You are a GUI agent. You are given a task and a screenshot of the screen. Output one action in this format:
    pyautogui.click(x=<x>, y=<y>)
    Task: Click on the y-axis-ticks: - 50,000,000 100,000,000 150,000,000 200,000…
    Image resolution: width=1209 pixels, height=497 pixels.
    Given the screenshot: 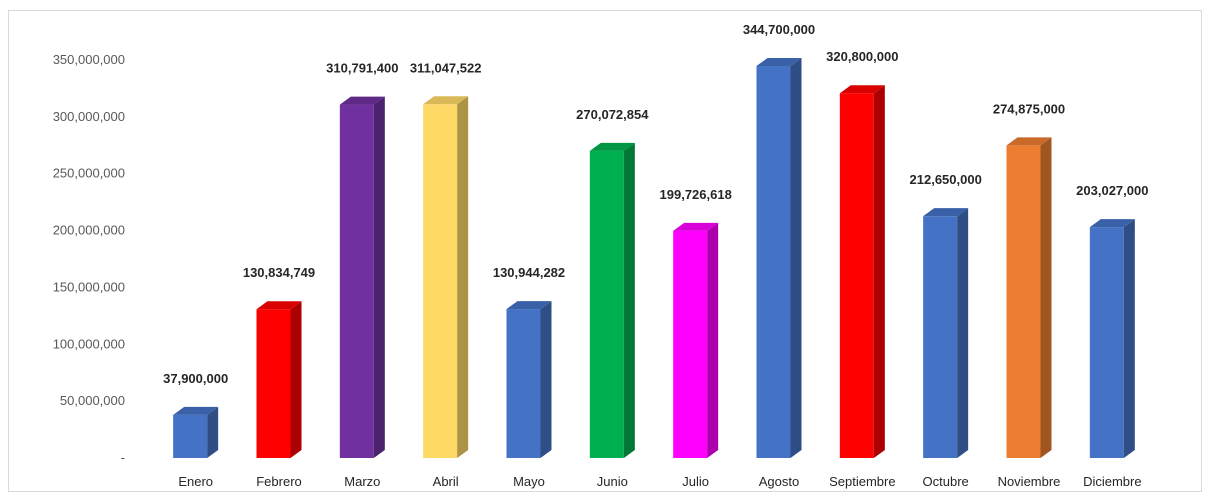 What is the action you would take?
    pyautogui.click(x=89, y=258)
    